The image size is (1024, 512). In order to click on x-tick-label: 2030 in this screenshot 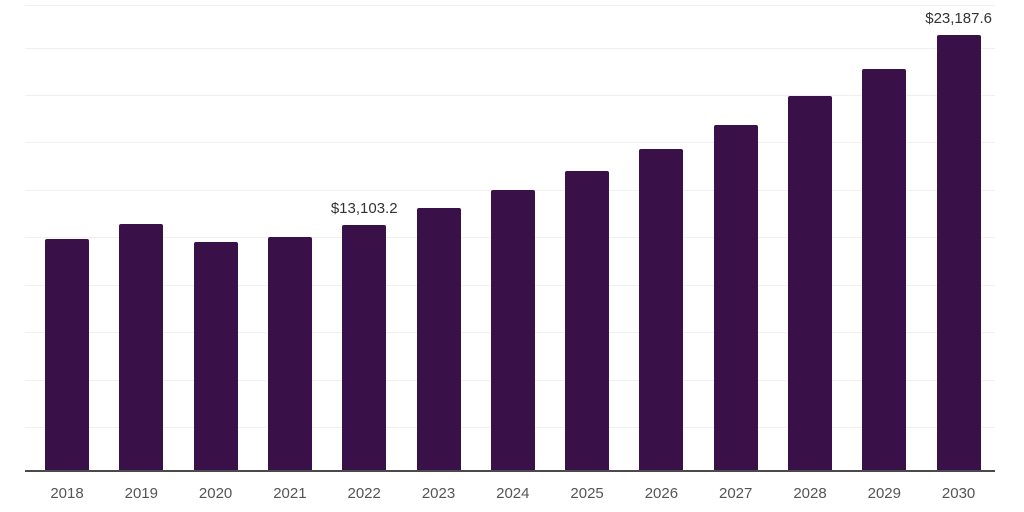, I will do `click(958, 493)`.